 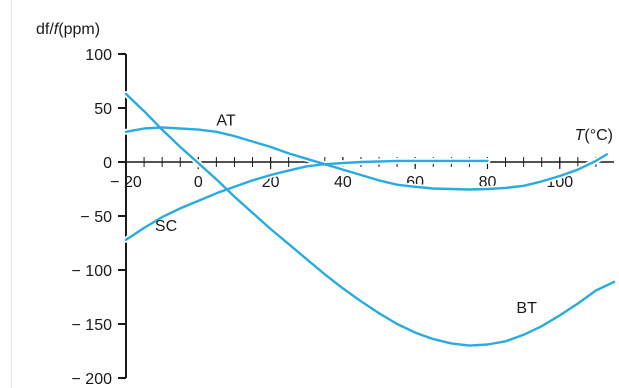 I want to click on curve-at, so click(x=366, y=158).